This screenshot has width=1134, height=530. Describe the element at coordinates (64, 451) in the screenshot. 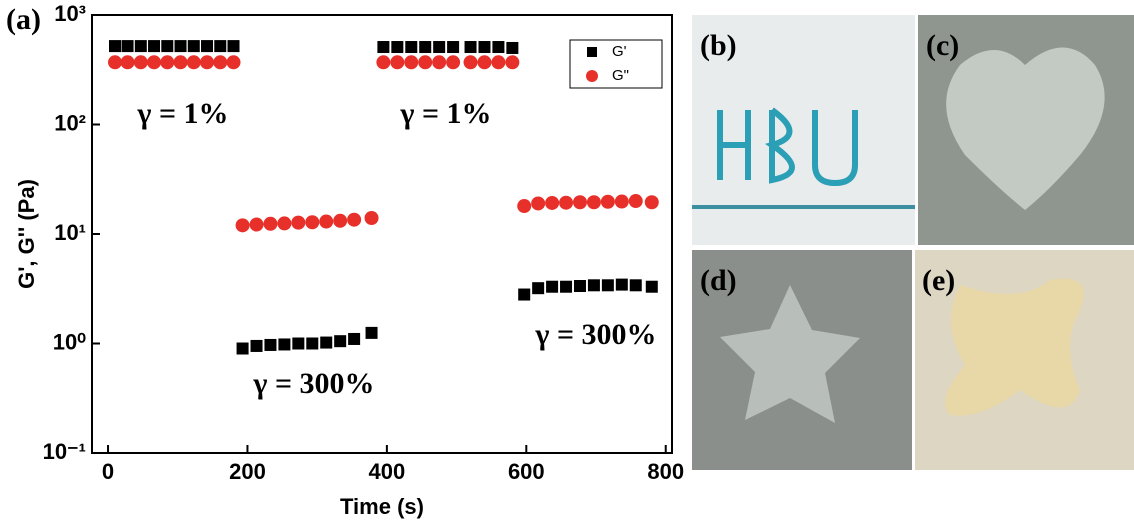

I see `y-tick-label: 10⁻¹` at that location.